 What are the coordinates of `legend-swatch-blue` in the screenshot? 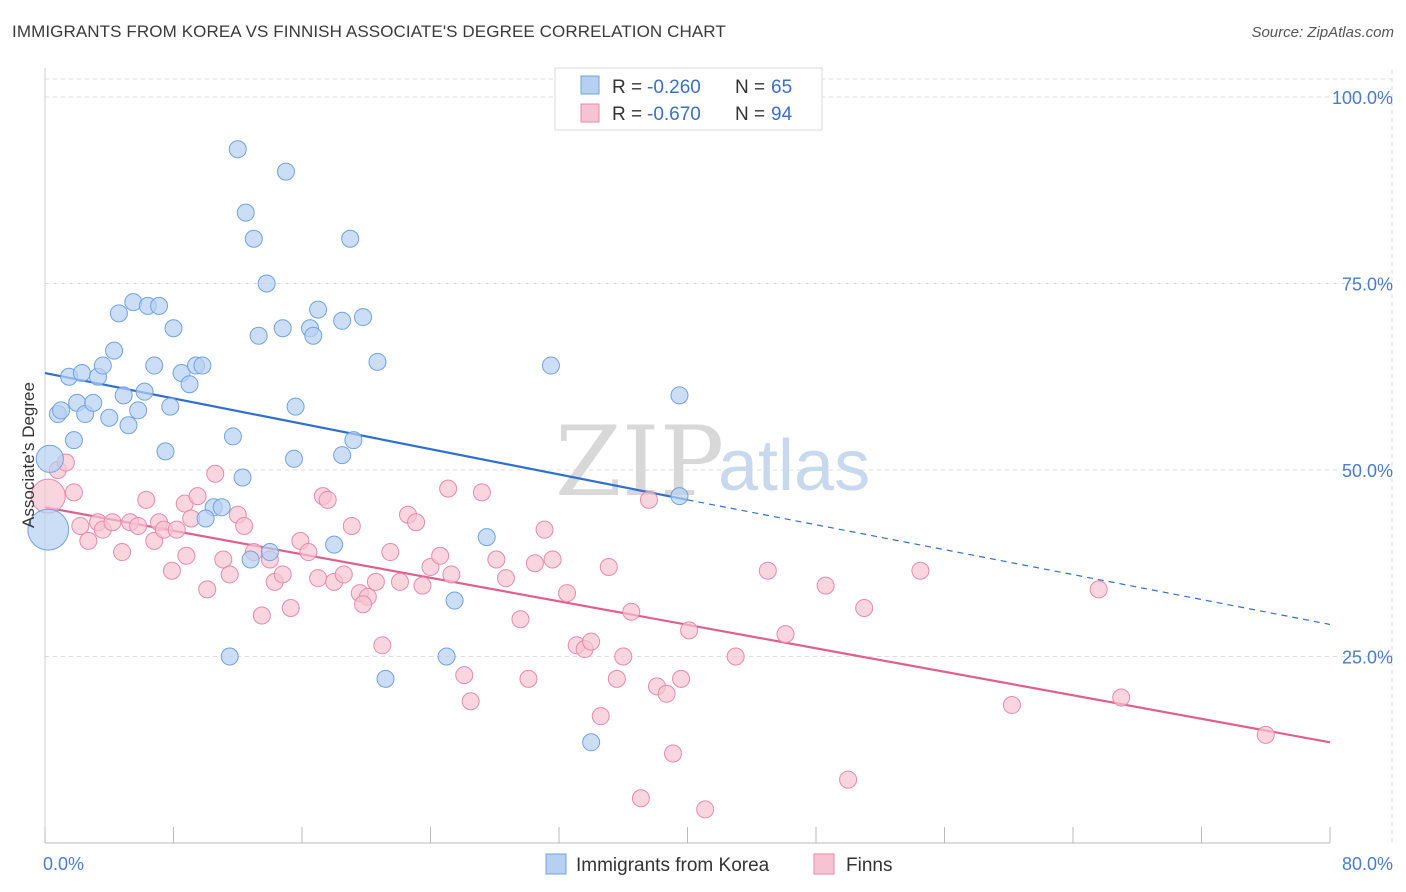 It's located at (590, 85).